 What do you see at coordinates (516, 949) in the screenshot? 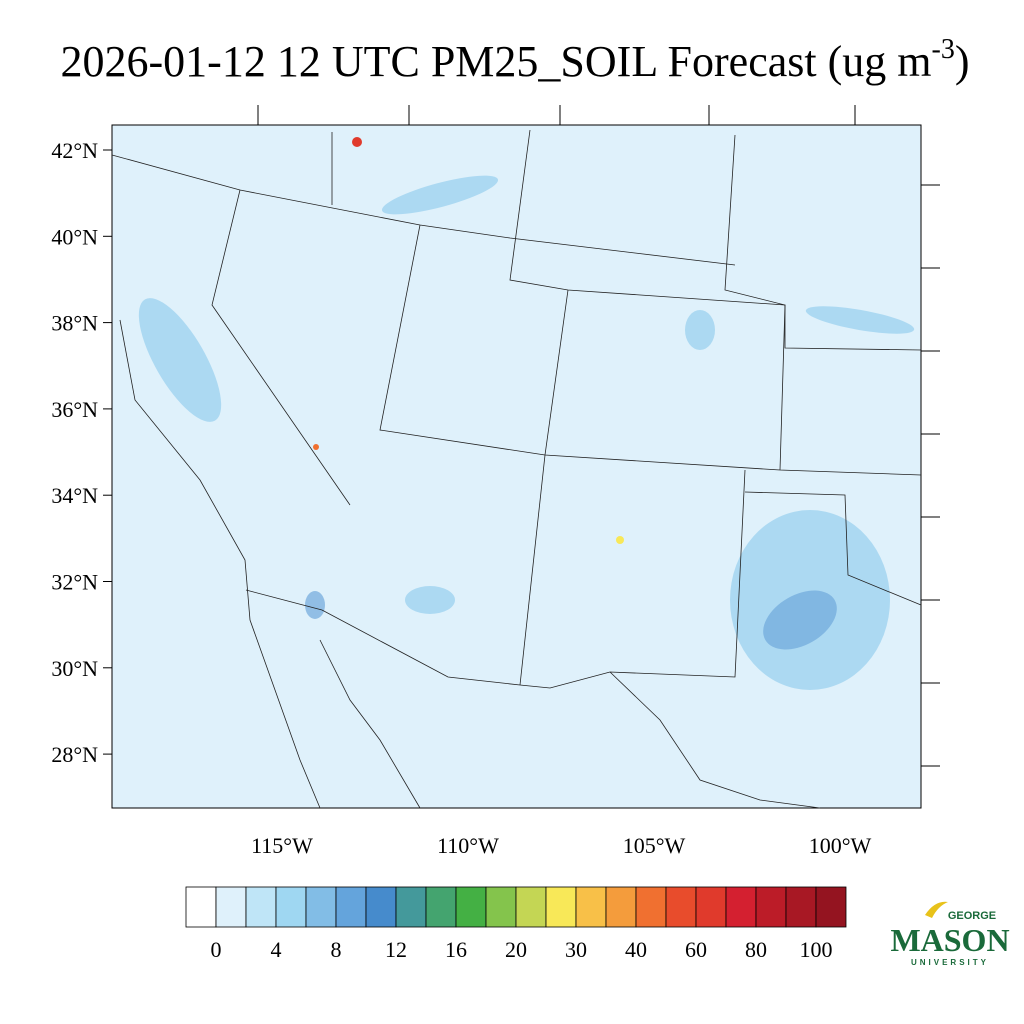
I see `colorbar-label: 20` at bounding box center [516, 949].